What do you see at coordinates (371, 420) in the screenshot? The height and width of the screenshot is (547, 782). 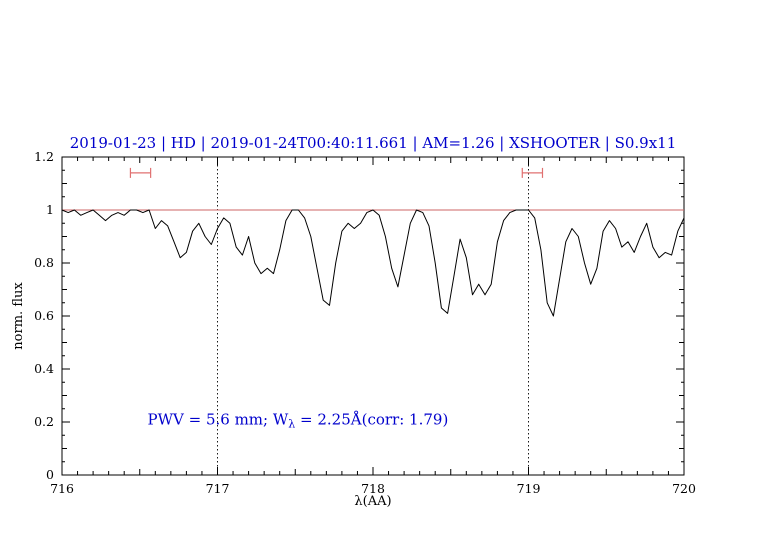 I see `pwv-annotation-post: = 2.25Å(corr: 1.79)` at bounding box center [371, 420].